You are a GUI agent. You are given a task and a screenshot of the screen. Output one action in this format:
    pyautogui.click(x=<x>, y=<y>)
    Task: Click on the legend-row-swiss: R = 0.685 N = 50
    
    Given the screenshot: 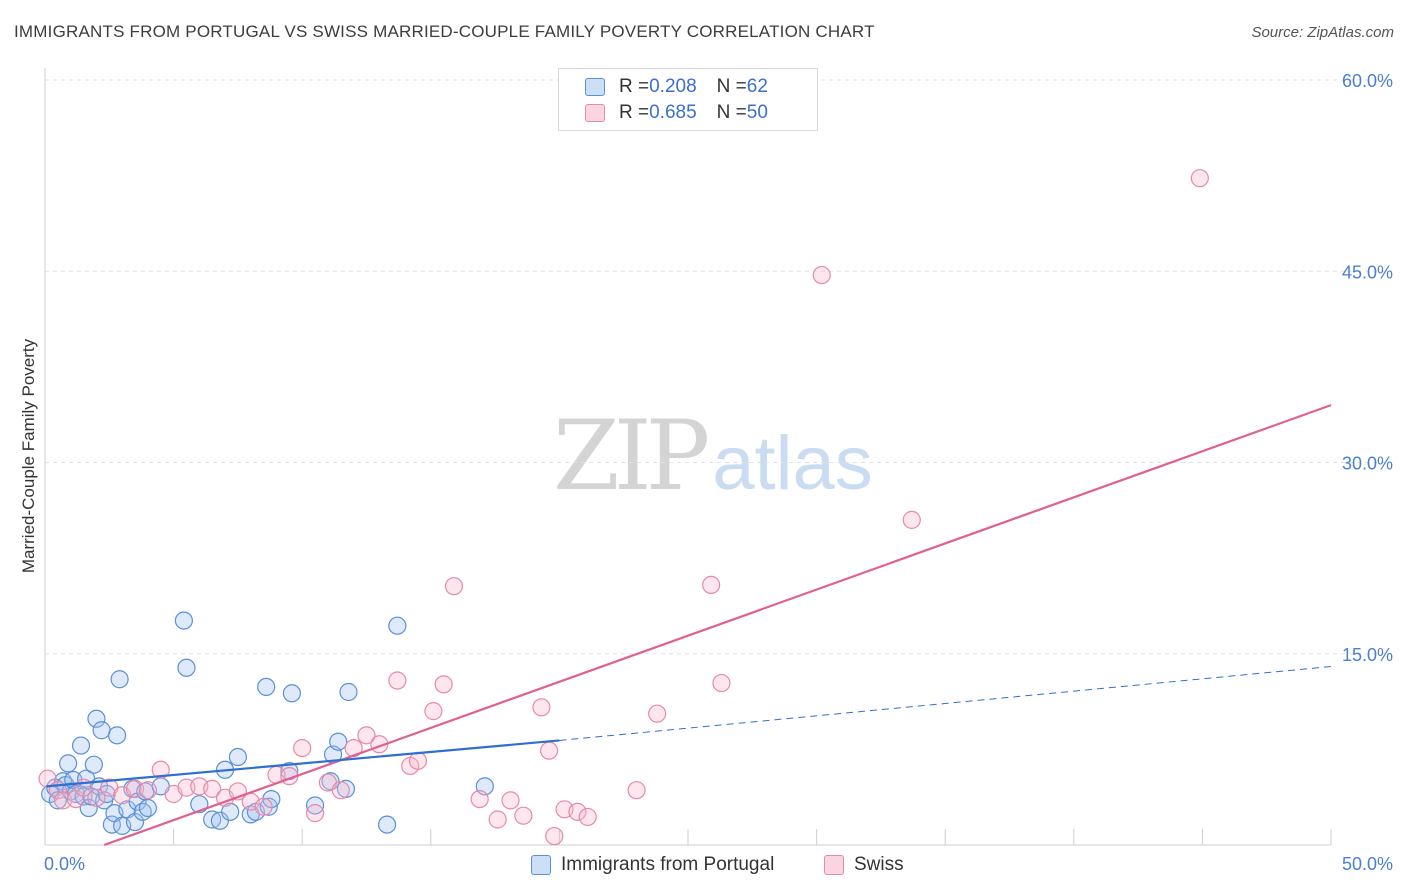 What is the action you would take?
    pyautogui.click(x=676, y=113)
    